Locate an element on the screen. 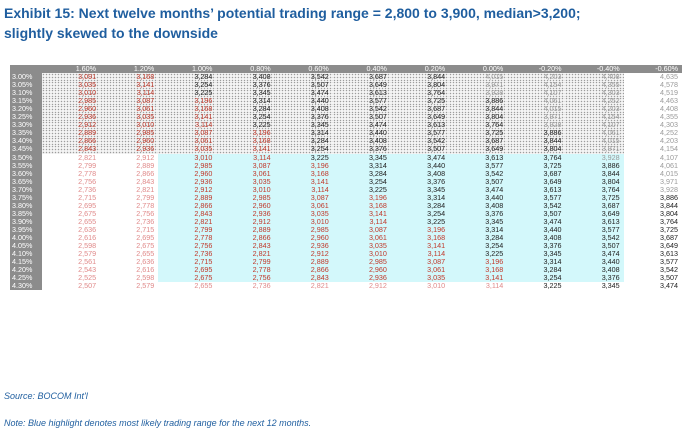 This screenshot has width=682, height=433. table-cell: 2,799 is located at coordinates (71, 165).